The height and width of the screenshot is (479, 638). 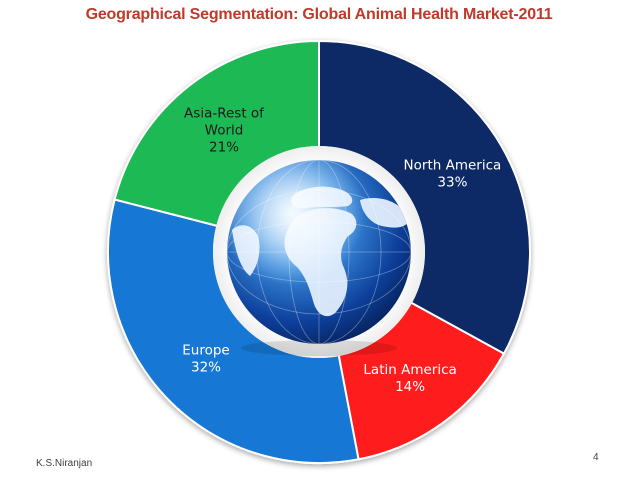 I want to click on globe-icon, so click(x=319, y=258).